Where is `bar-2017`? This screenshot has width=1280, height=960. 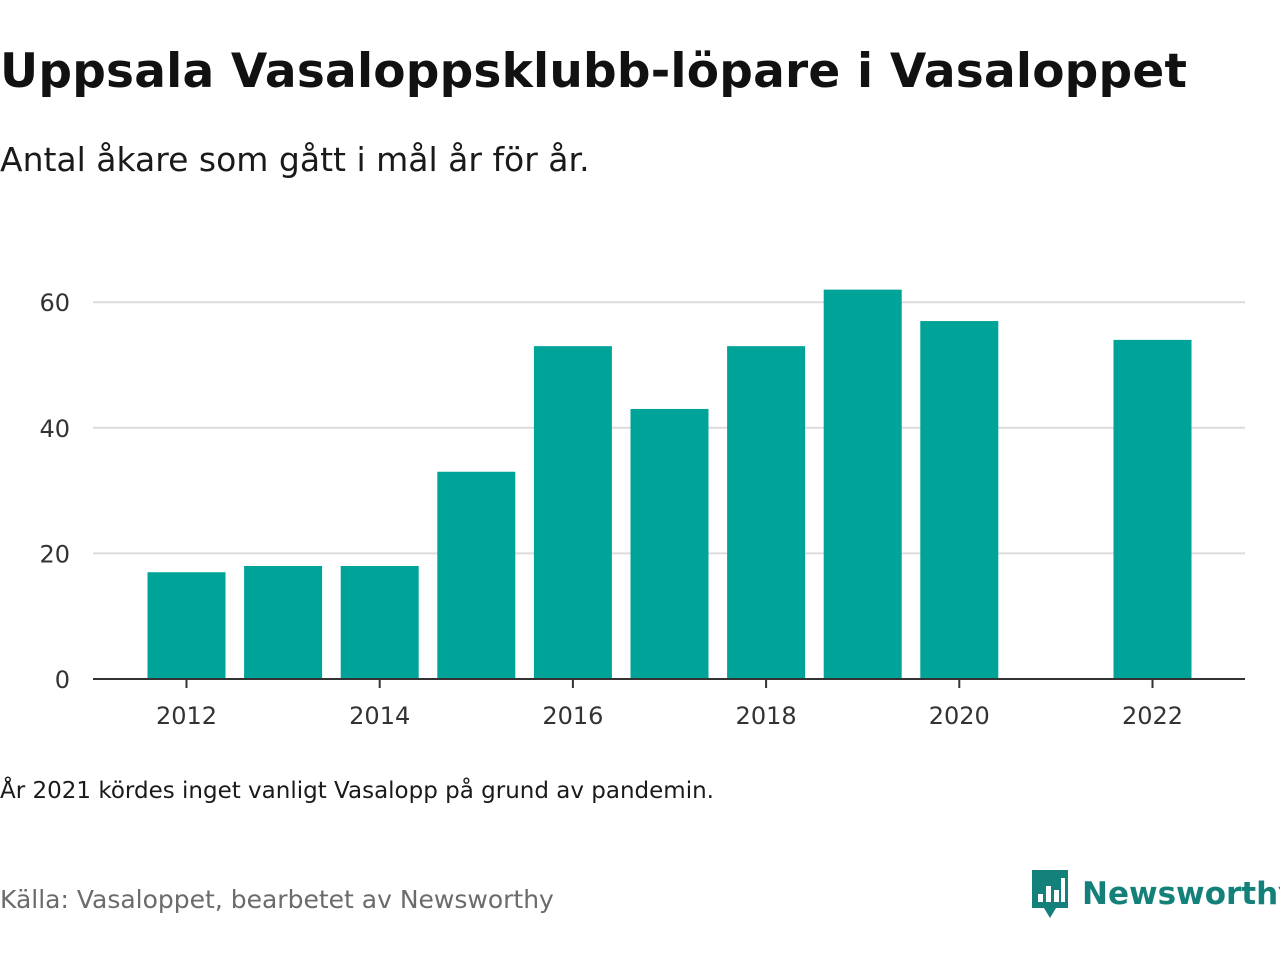 bar-2017 is located at coordinates (669, 543).